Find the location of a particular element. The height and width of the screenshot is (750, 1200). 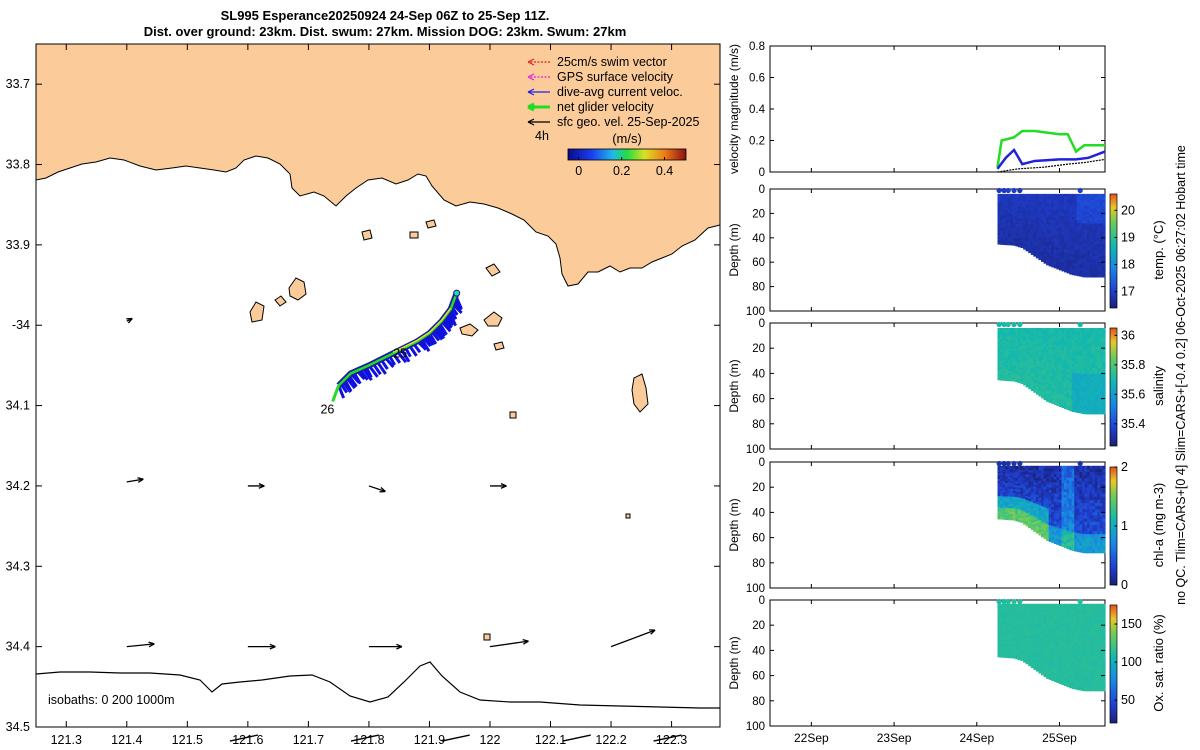

panel-y-tick-label: 0.2 is located at coordinates (757, 142).